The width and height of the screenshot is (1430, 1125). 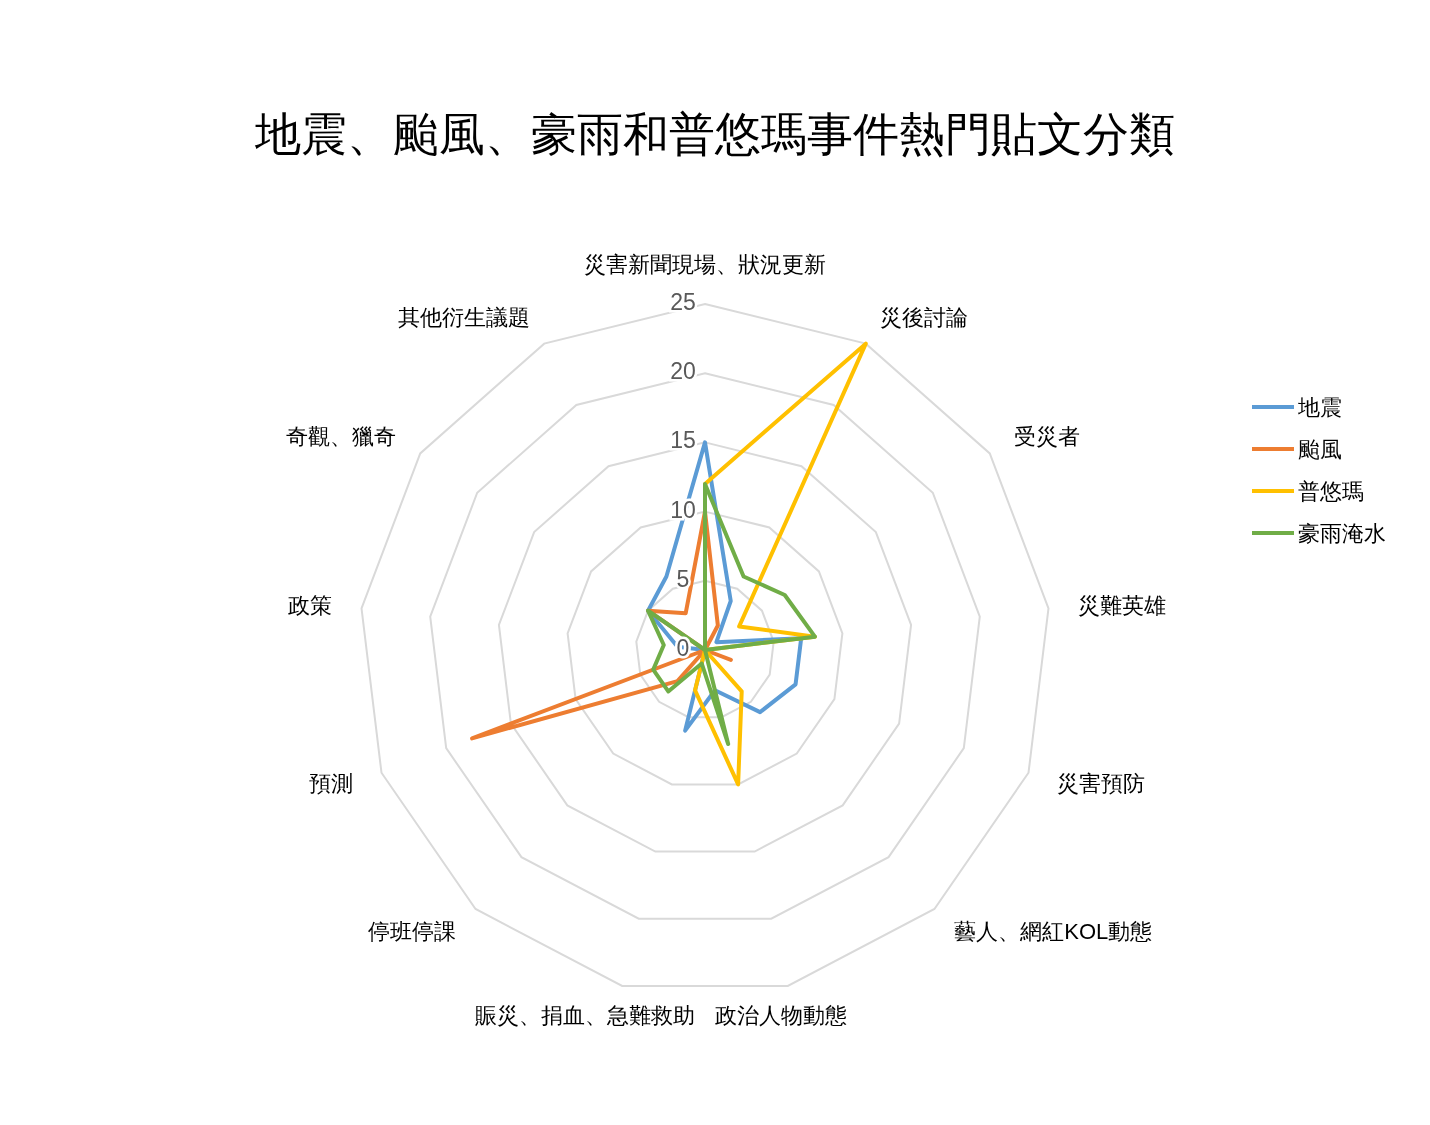 I want to click on spoke-label: 預測, so click(x=331, y=784).